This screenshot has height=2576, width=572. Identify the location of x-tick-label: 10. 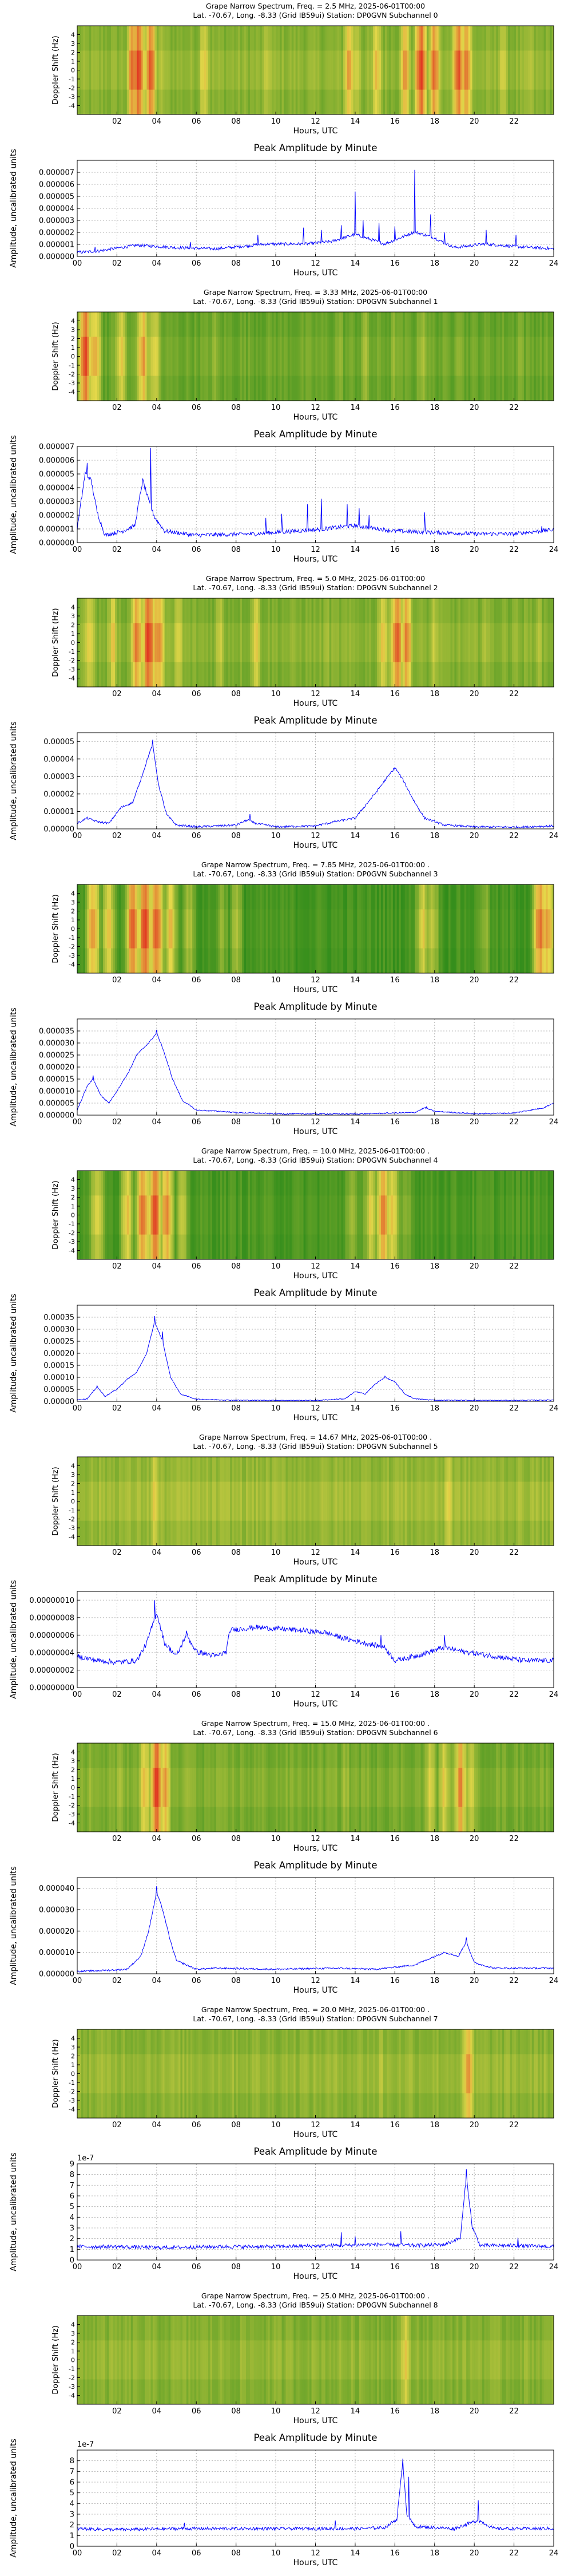
(276, 980).